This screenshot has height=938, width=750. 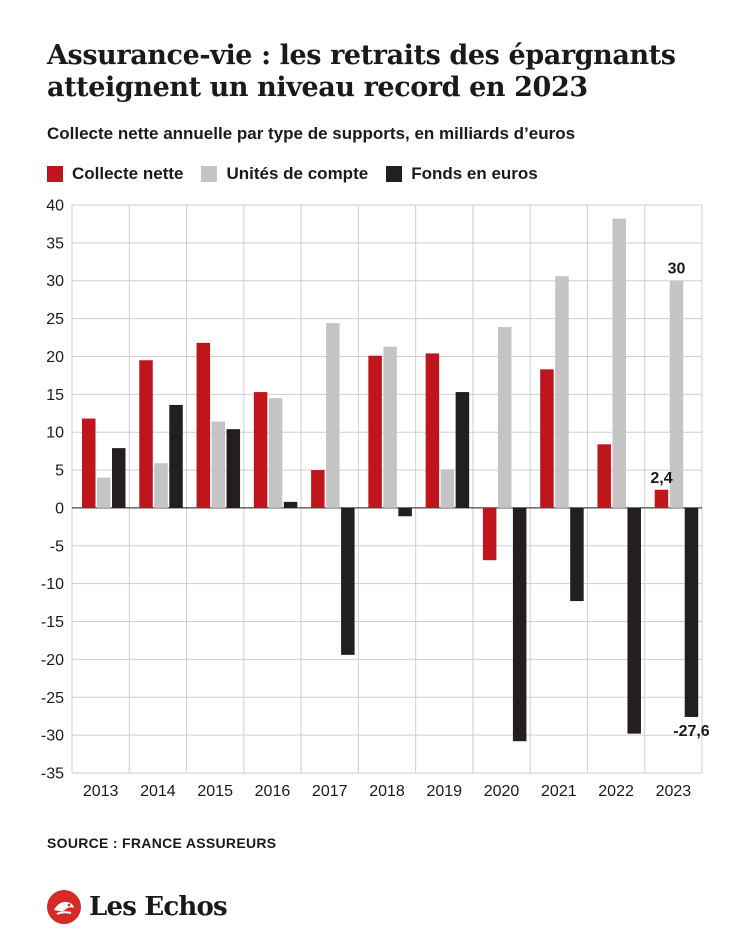 I want to click on bar-fonds-en-euros-2015, so click(x=233, y=468).